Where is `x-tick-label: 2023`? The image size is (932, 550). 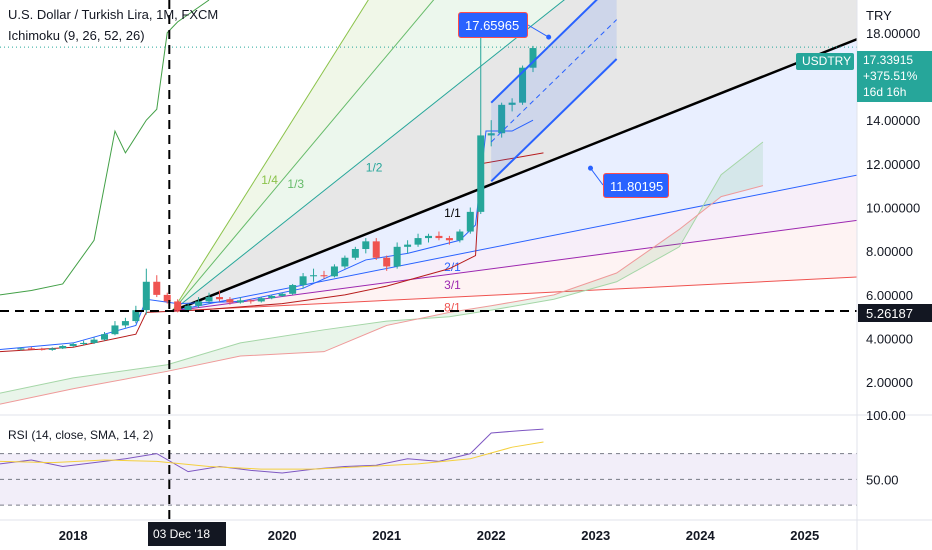
x-tick-label: 2023 is located at coordinates (595, 535).